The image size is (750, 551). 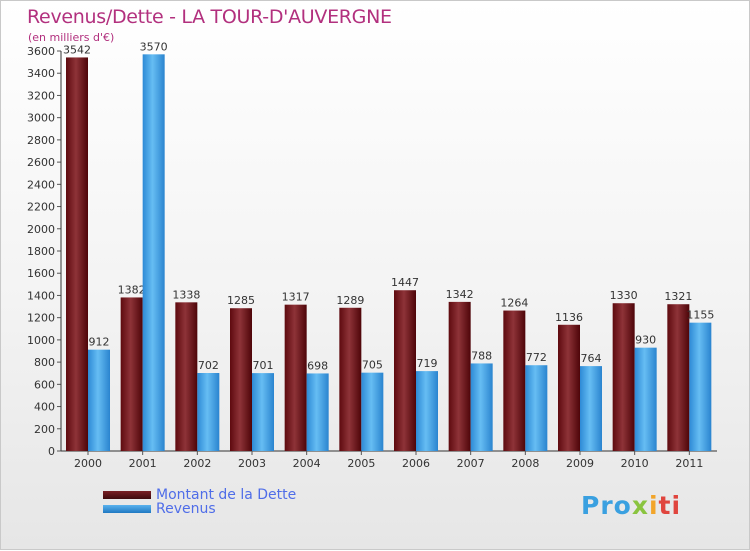 I want to click on data-label: 1285, so click(x=241, y=300).